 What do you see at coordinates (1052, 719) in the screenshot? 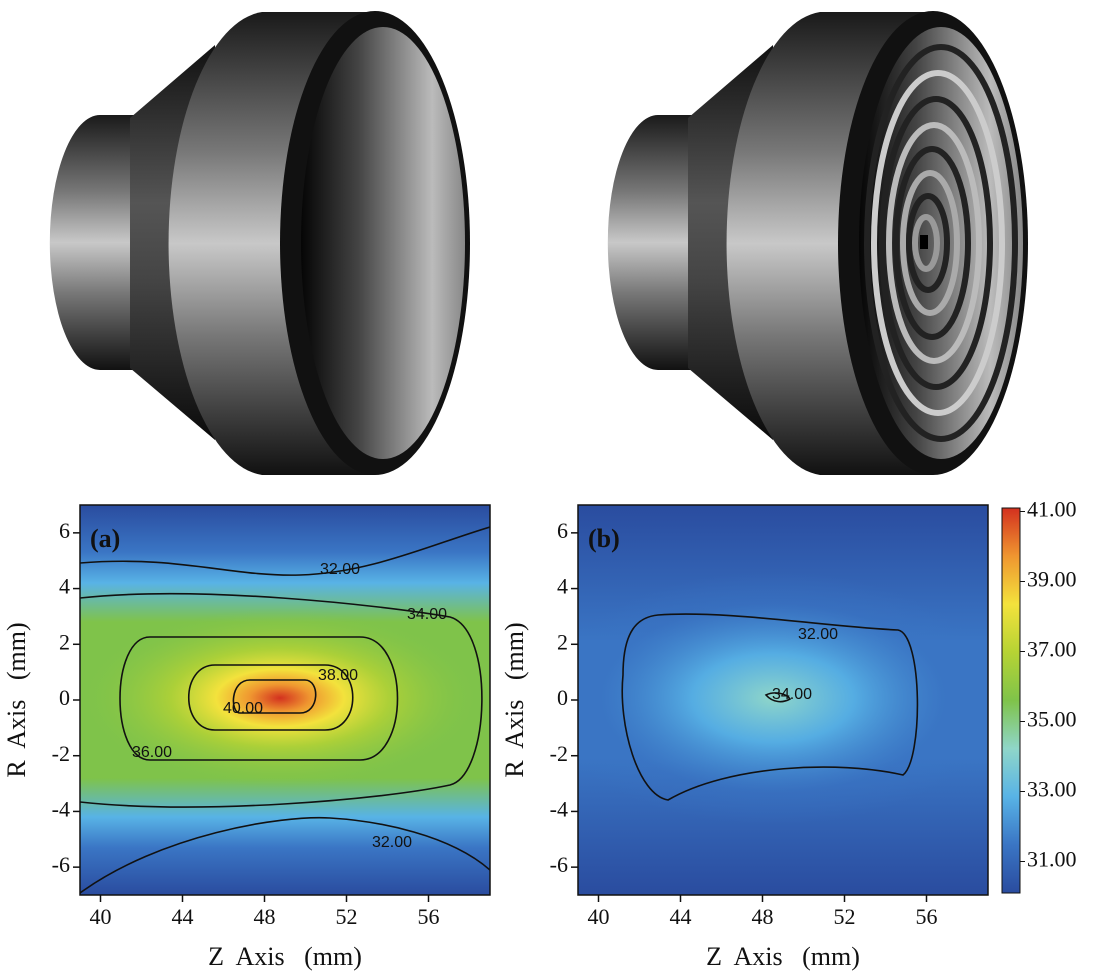
I see `colorbar-tick-label: 35.00` at bounding box center [1052, 719].